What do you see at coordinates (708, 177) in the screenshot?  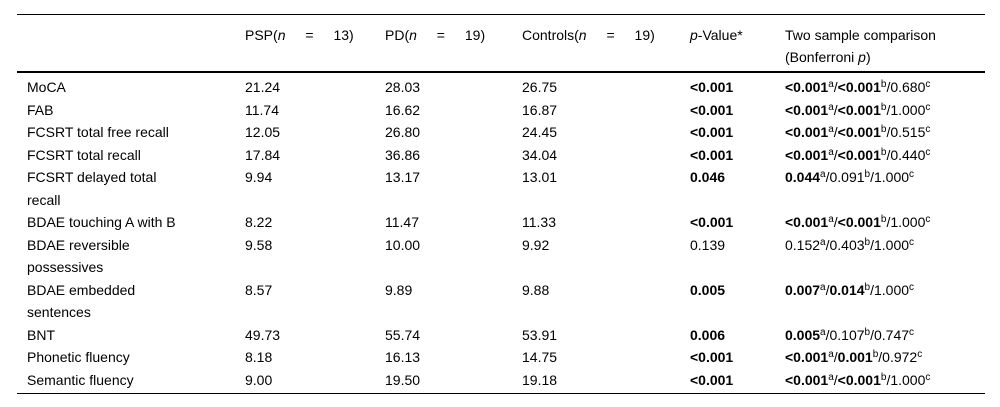 I see `p-value-text: 0.046` at bounding box center [708, 177].